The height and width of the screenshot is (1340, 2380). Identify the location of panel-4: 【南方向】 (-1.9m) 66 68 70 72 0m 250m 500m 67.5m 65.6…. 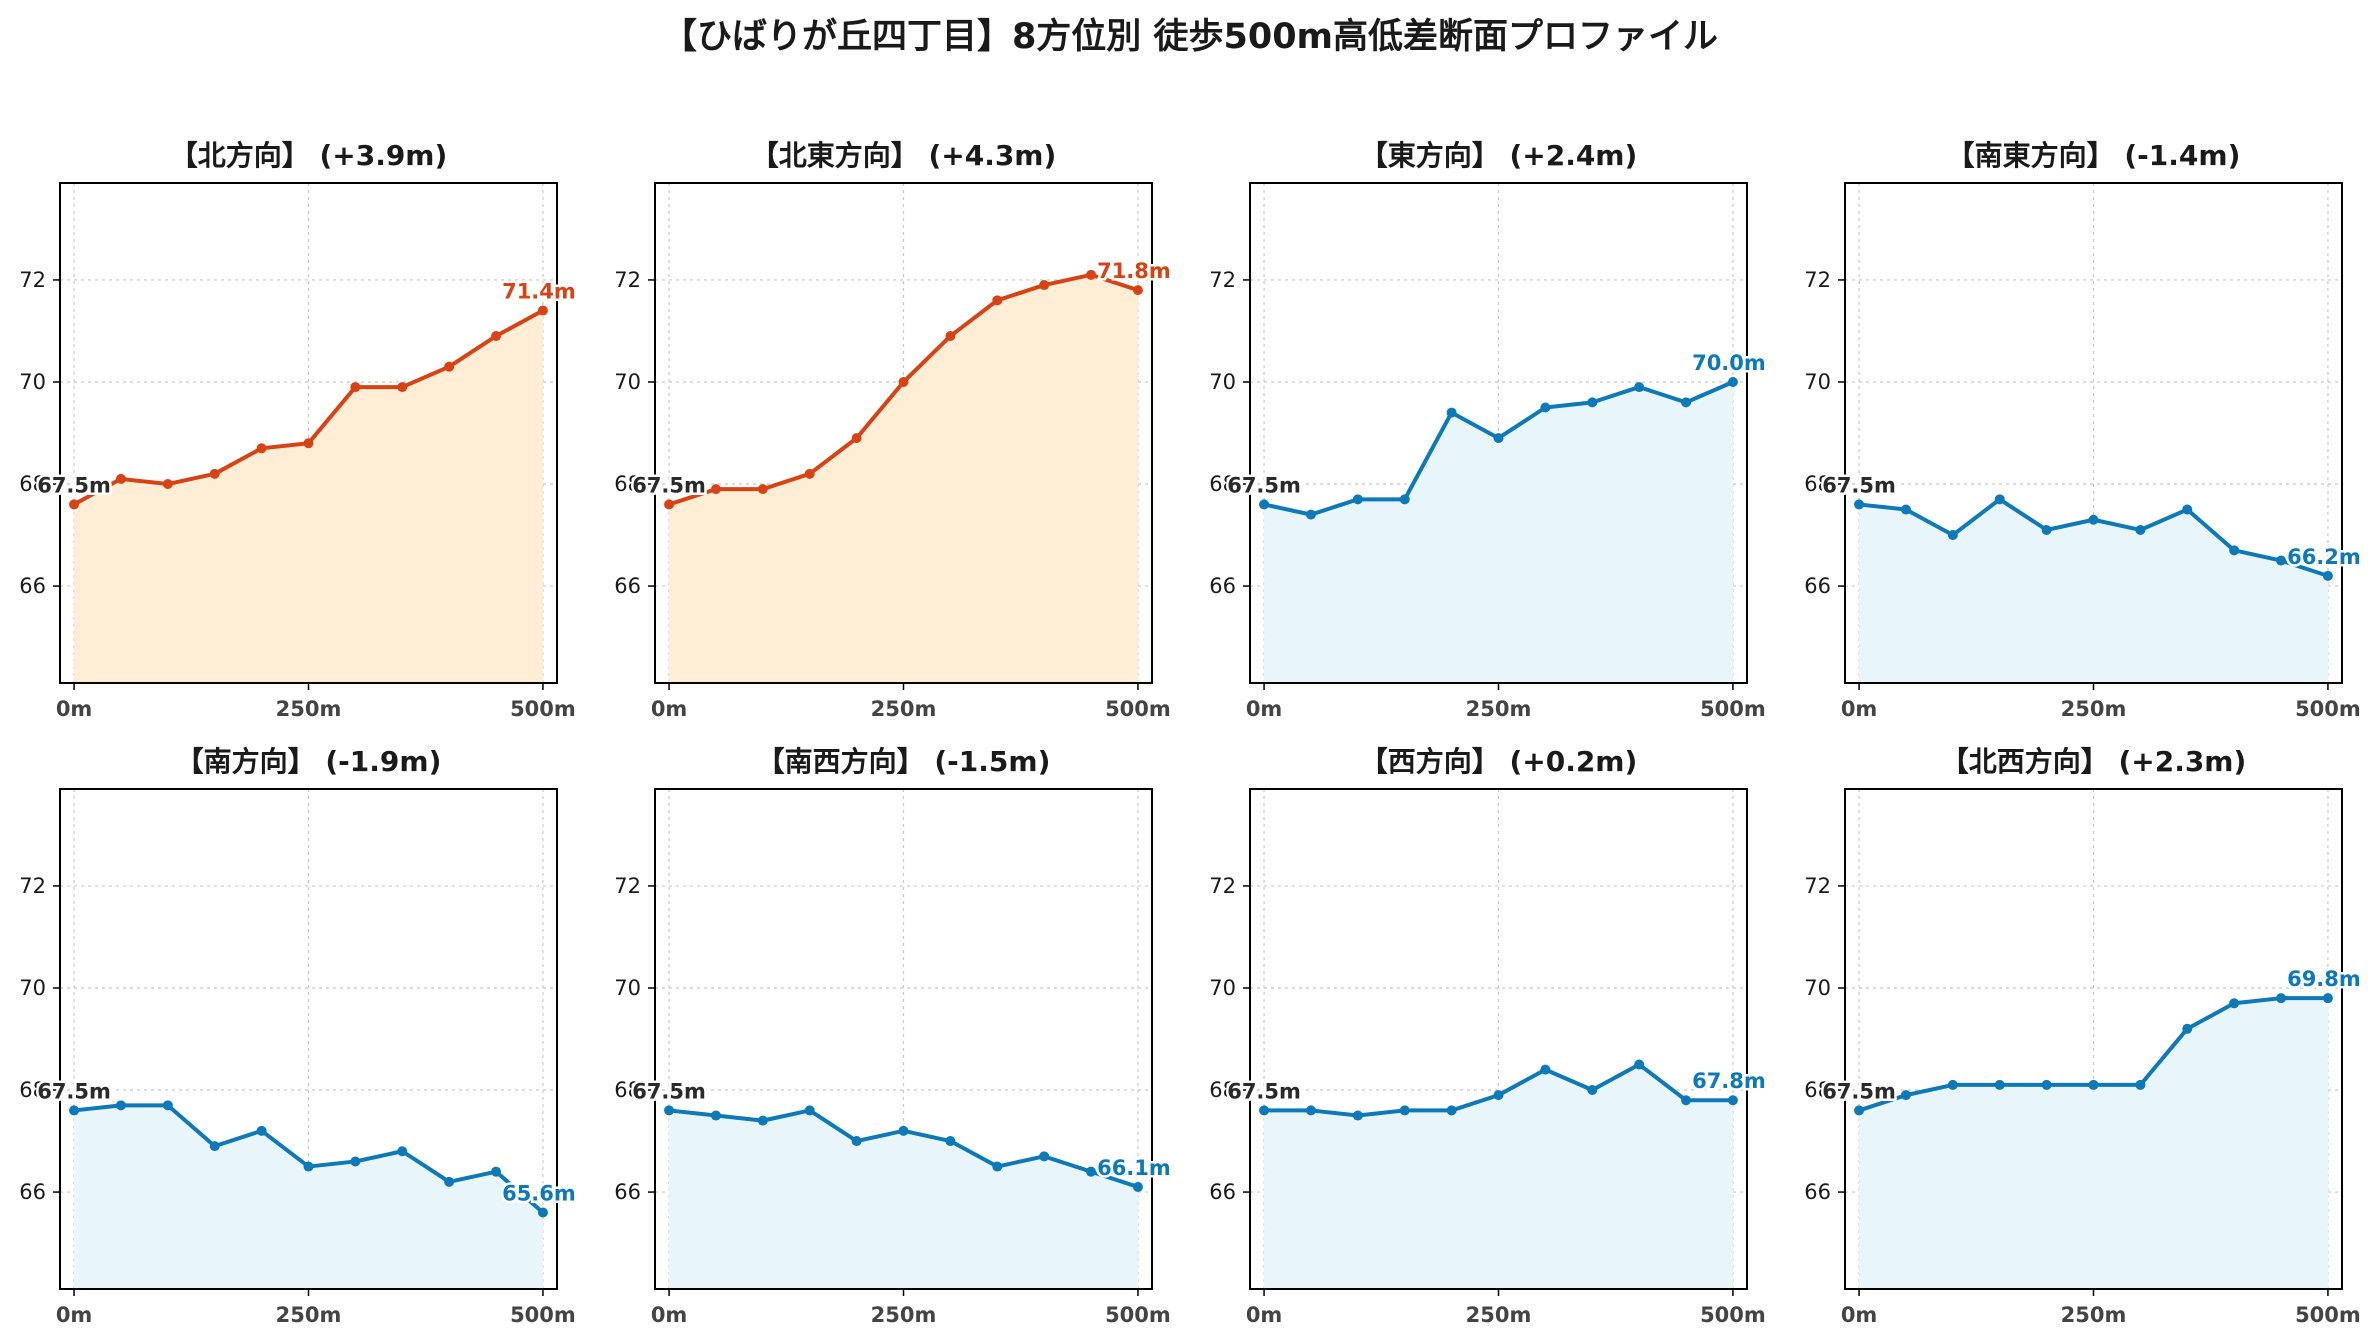
(298, 1036).